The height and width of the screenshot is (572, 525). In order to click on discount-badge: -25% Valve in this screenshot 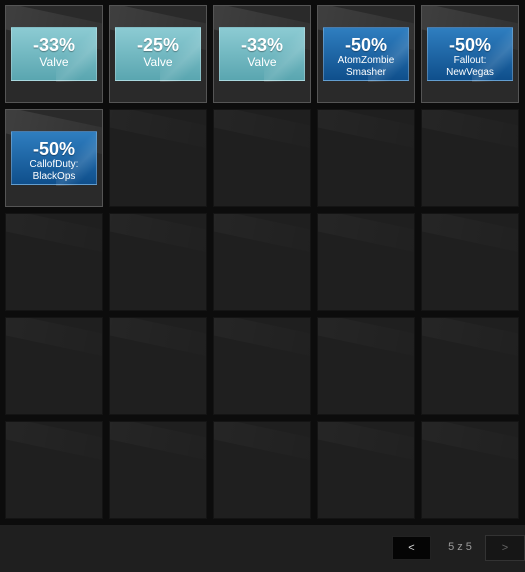, I will do `click(158, 54)`.